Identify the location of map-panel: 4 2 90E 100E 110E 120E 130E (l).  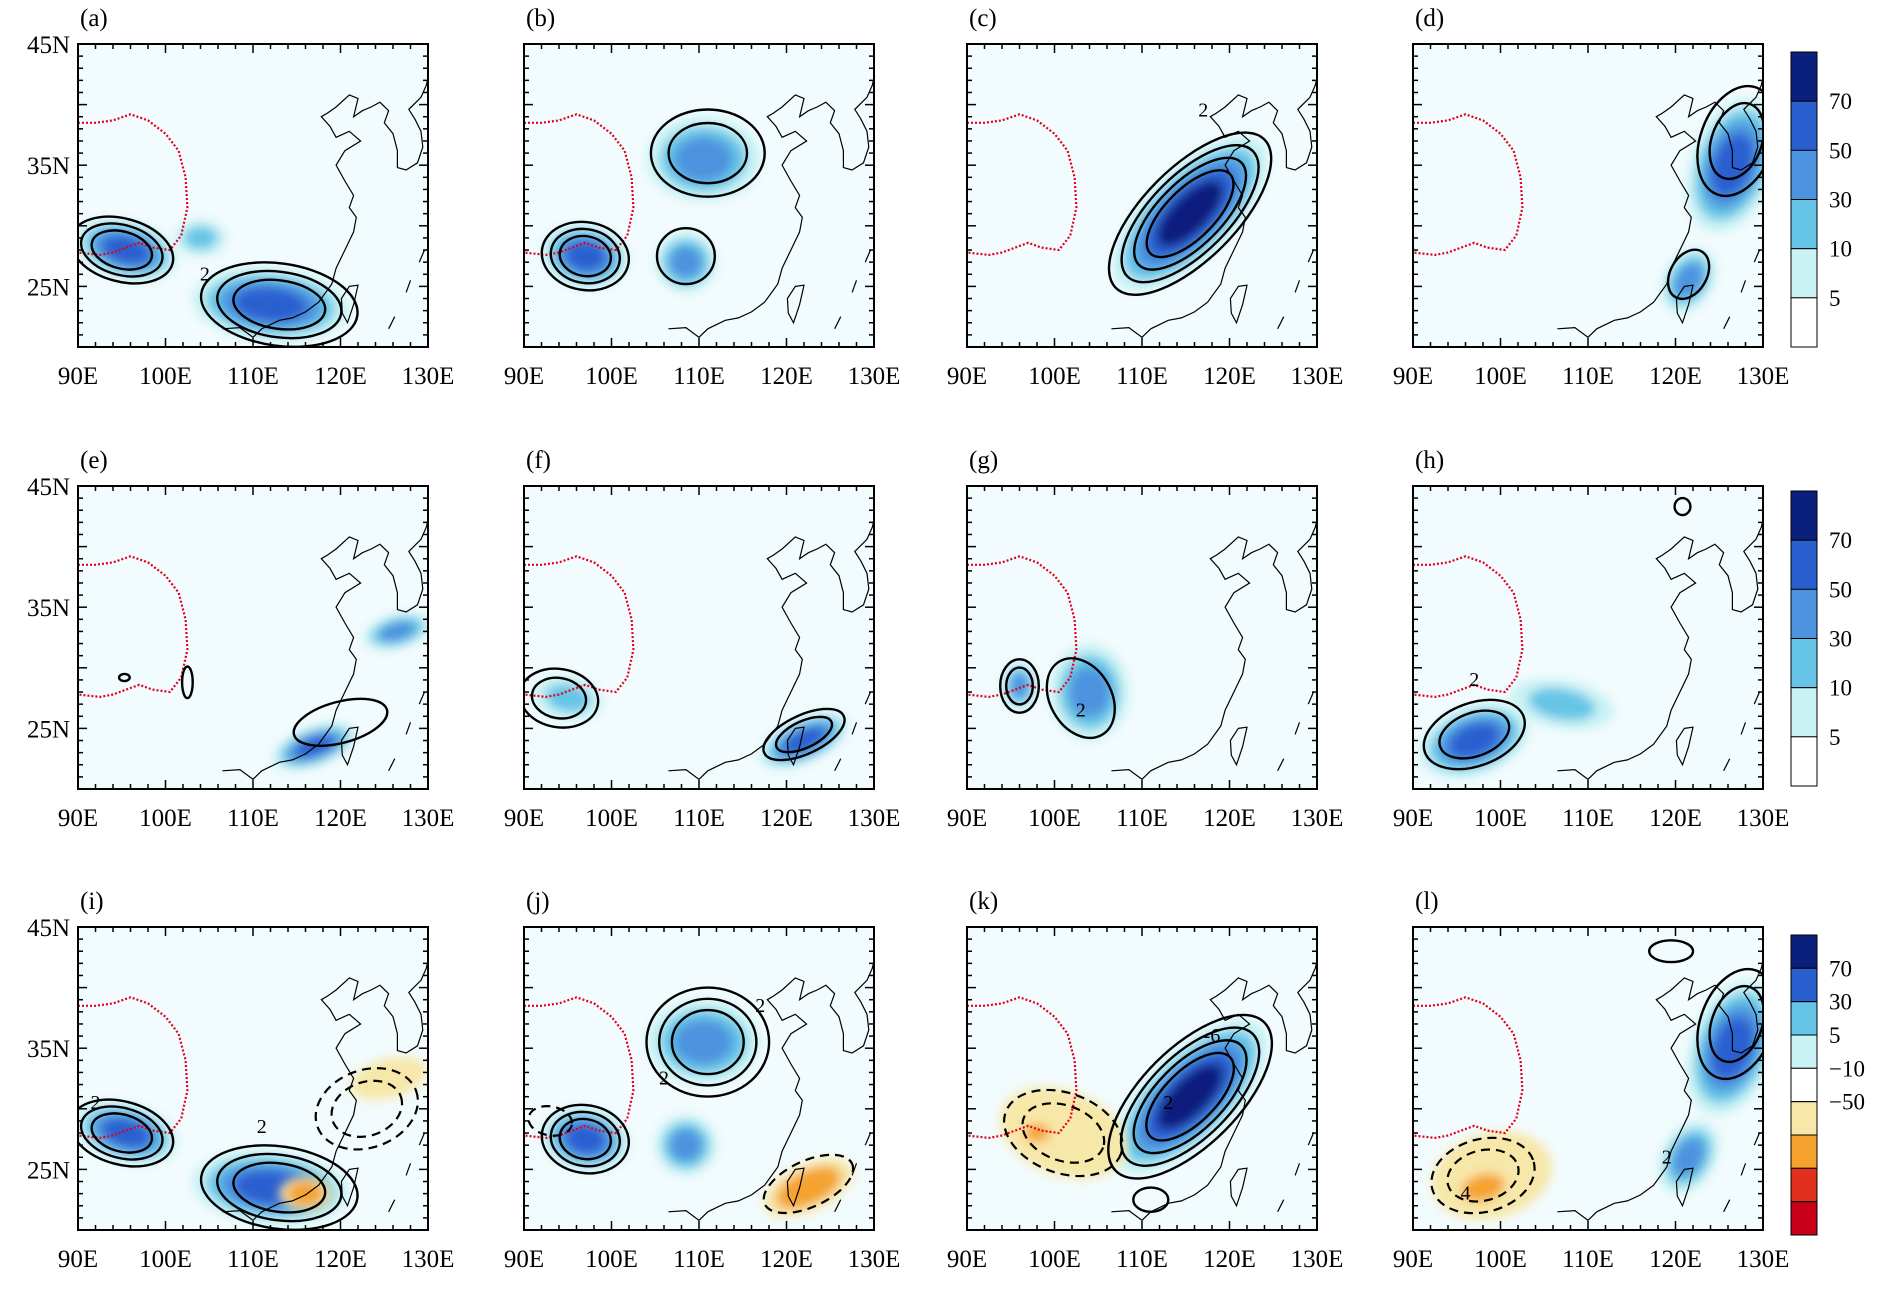
(1591, 1080).